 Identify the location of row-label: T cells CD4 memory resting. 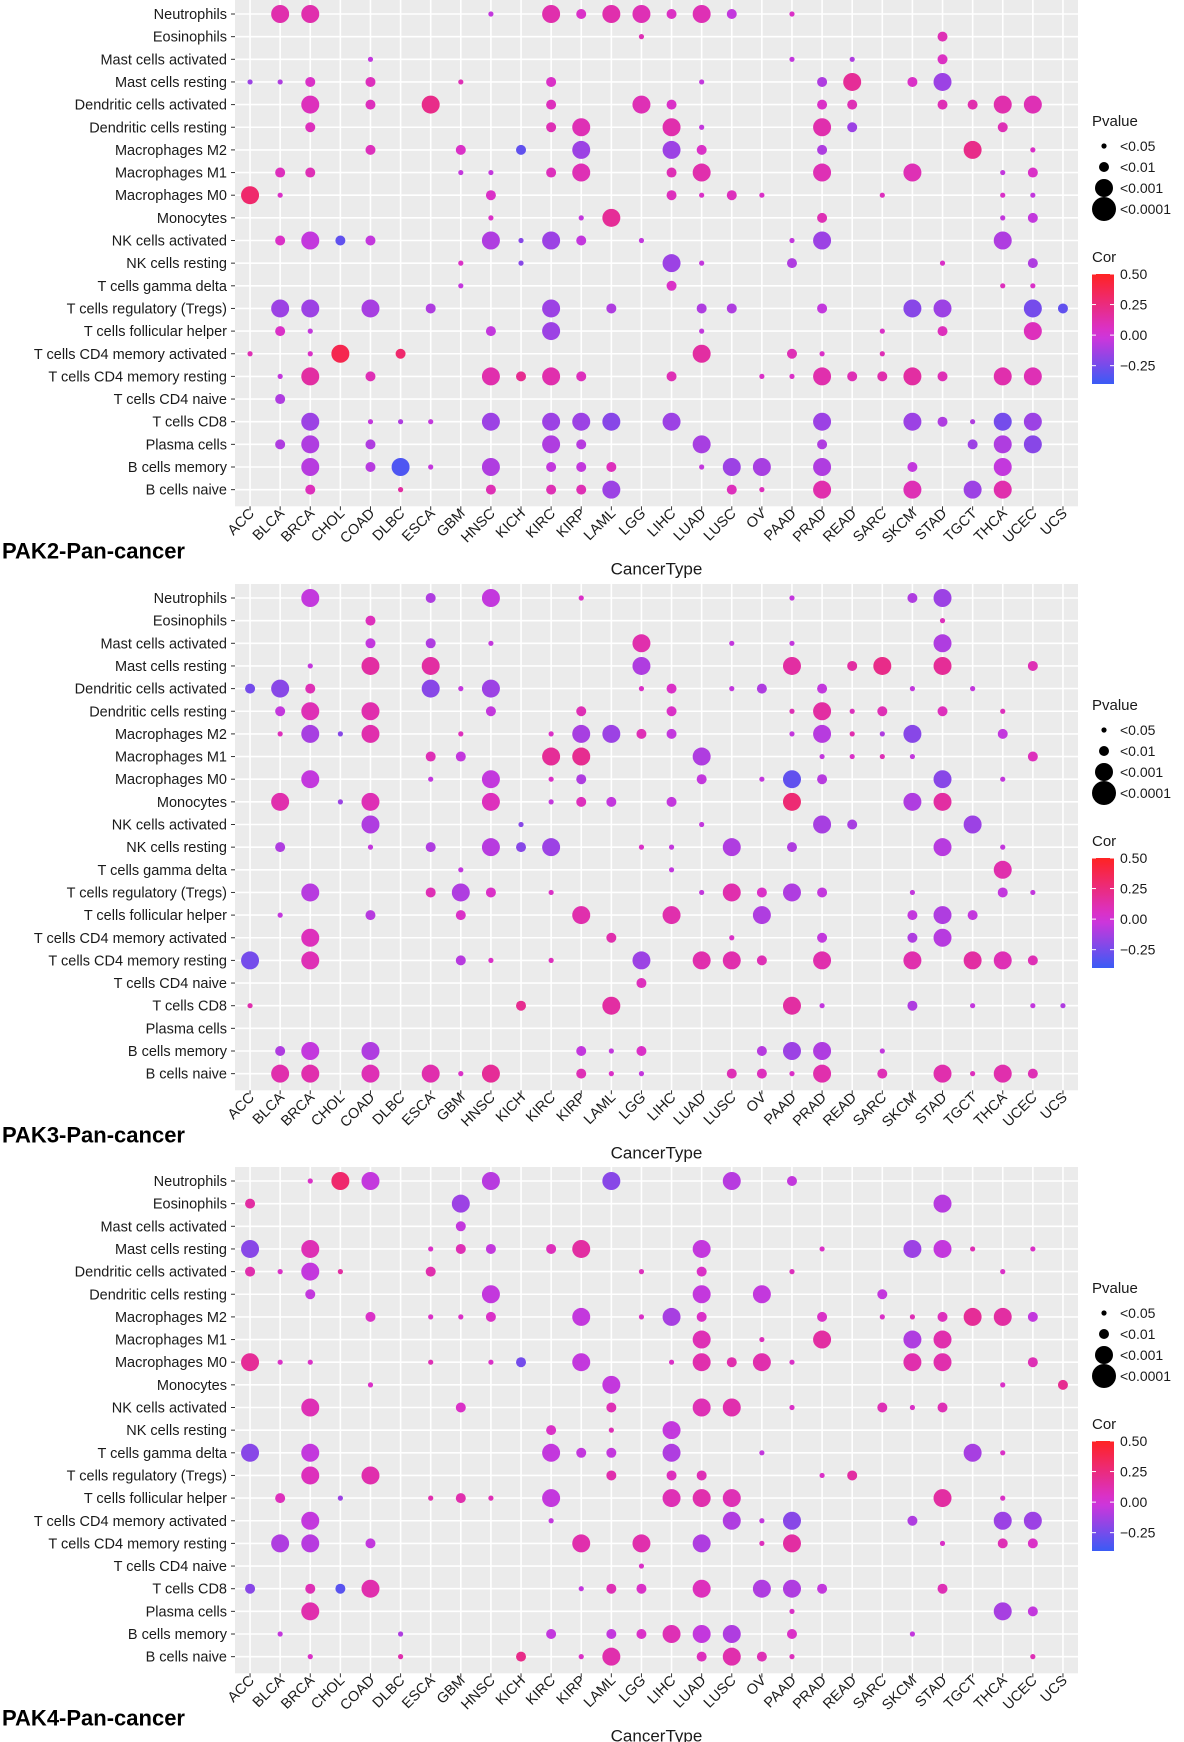
(137, 377).